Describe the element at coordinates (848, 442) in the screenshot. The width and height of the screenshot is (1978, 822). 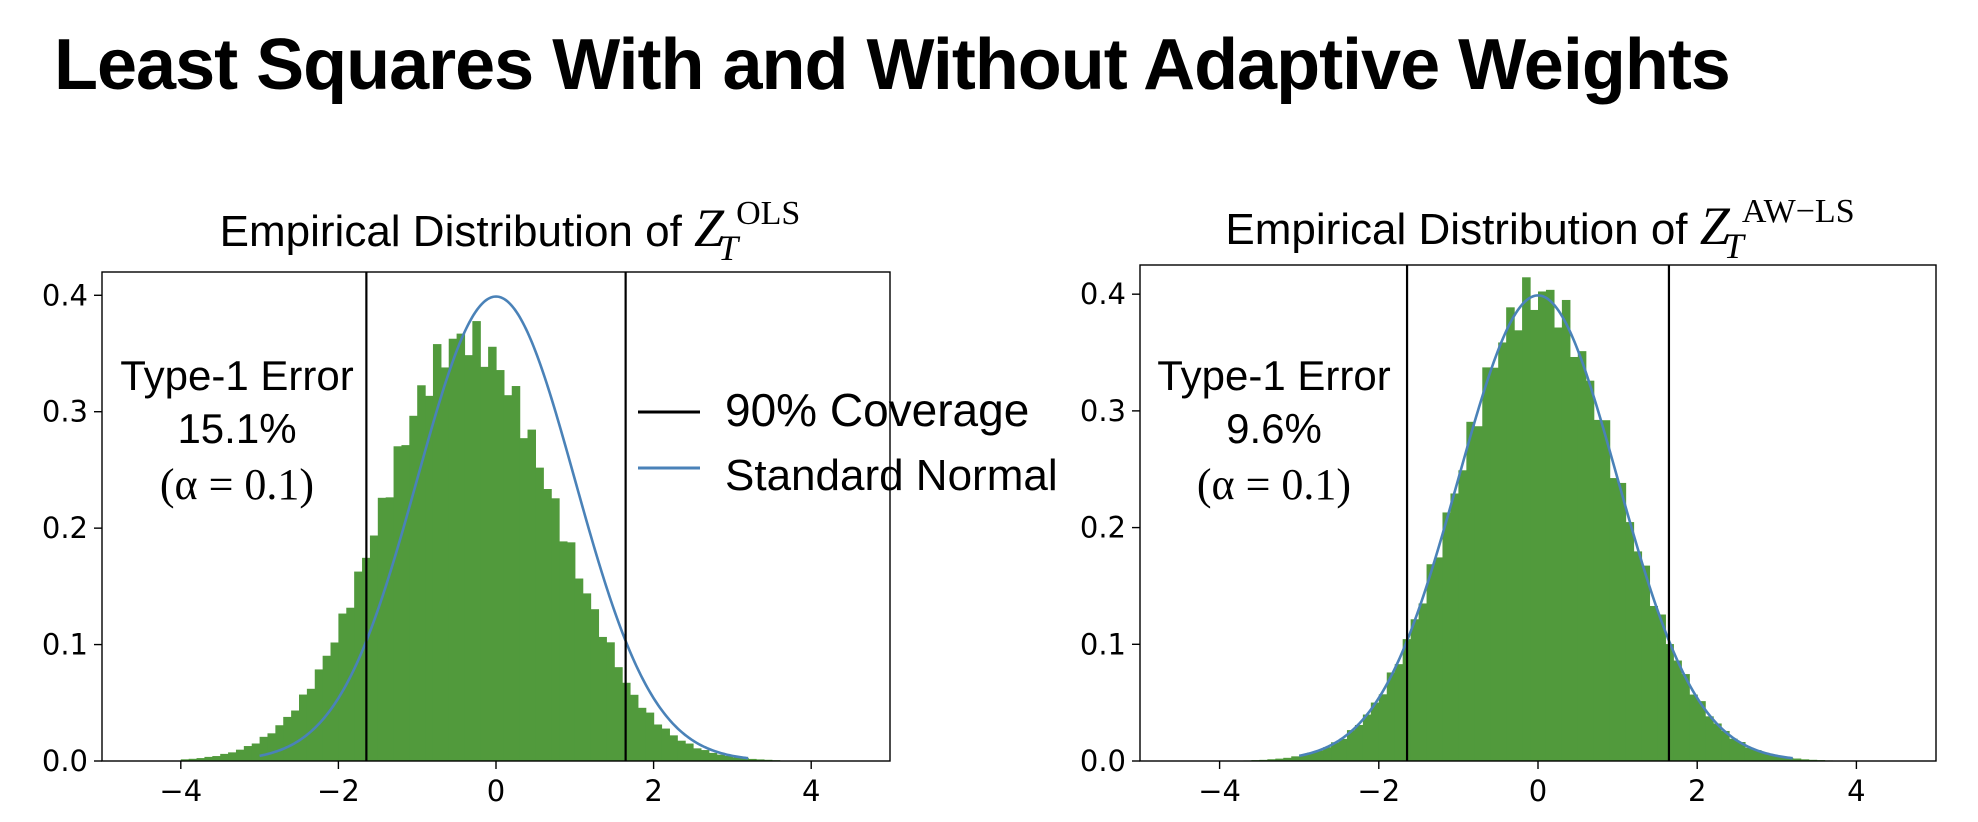
I see `legend: 90% Coverage Standard Normal` at that location.